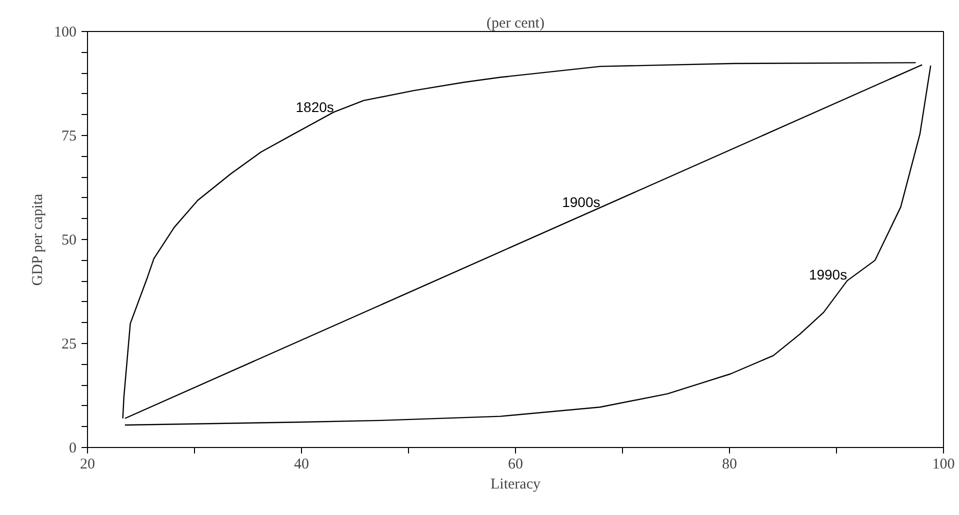 This screenshot has width=959, height=515. What do you see at coordinates (38, 239) in the screenshot?
I see `y-axis-title: GDP per capita` at bounding box center [38, 239].